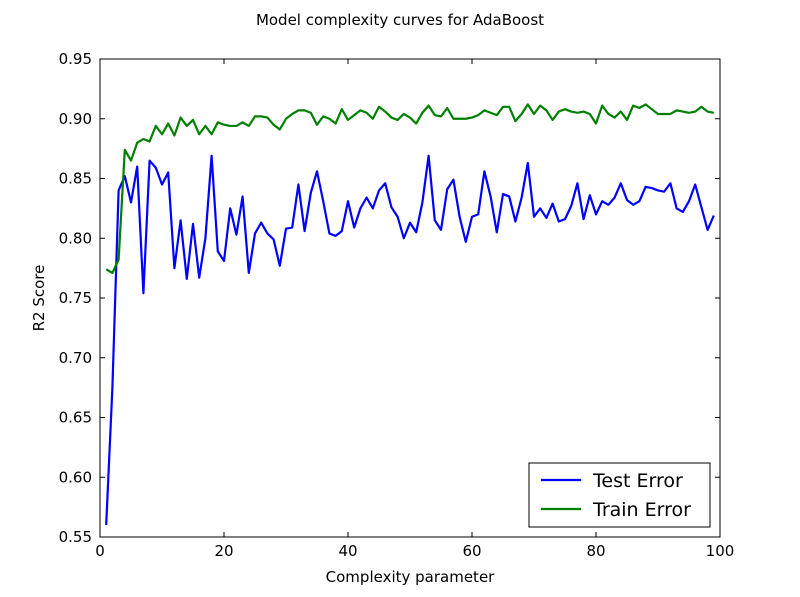  I want to click on x-tick-label: 20, so click(223, 551).